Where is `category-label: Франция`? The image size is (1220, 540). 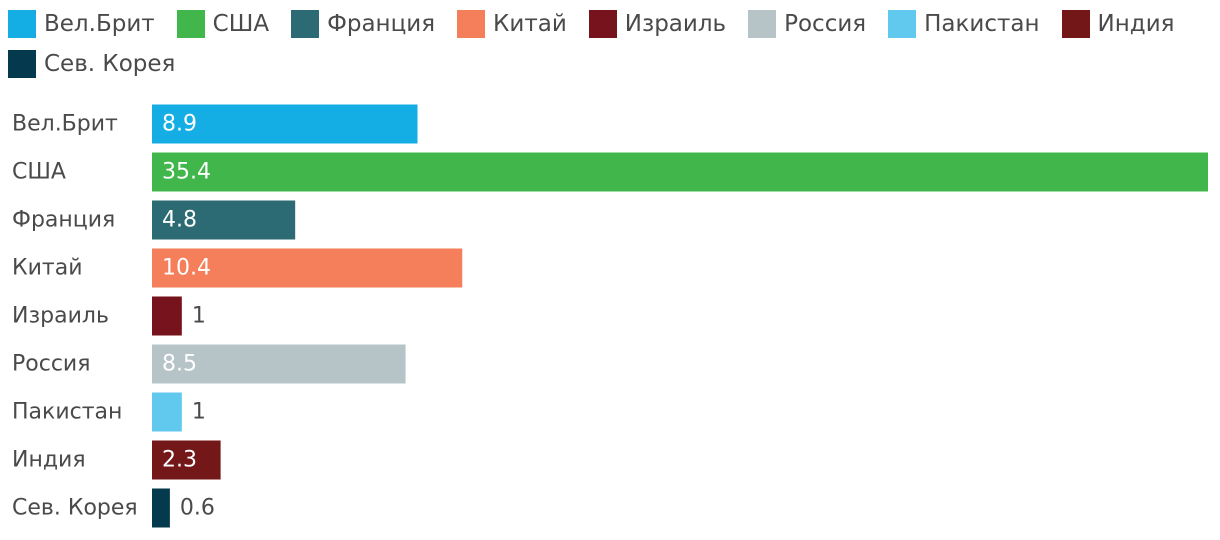
category-label: Франция is located at coordinates (63, 220).